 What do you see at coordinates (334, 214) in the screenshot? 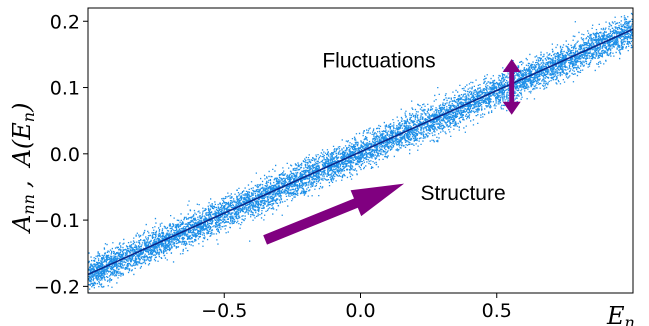
I see `structure-arrow` at bounding box center [334, 214].